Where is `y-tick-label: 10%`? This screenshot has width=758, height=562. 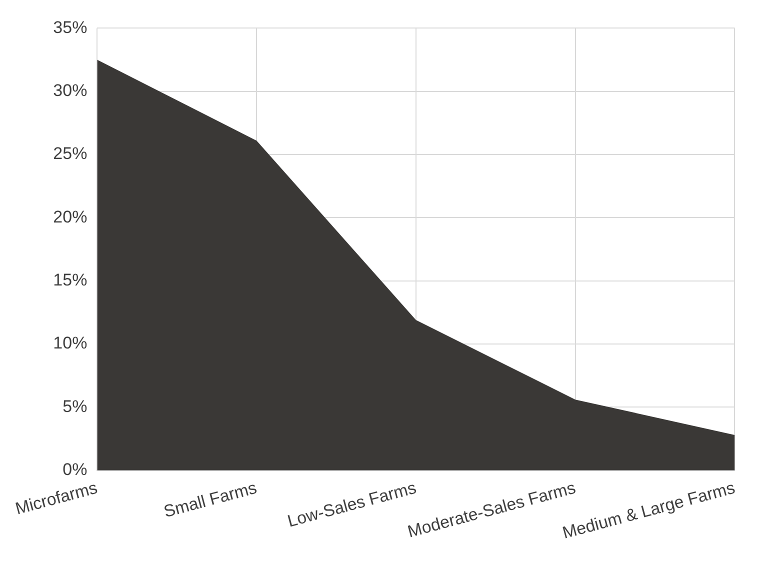 y-tick-label: 10% is located at coordinates (70, 343).